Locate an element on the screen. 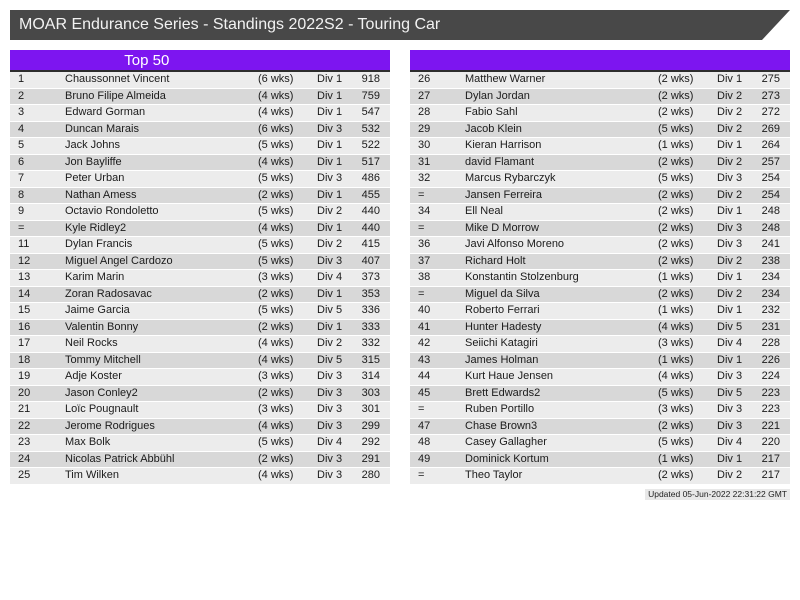 Image resolution: width=800 pixels, height=600 pixels. points-value: 440 is located at coordinates (370, 227).